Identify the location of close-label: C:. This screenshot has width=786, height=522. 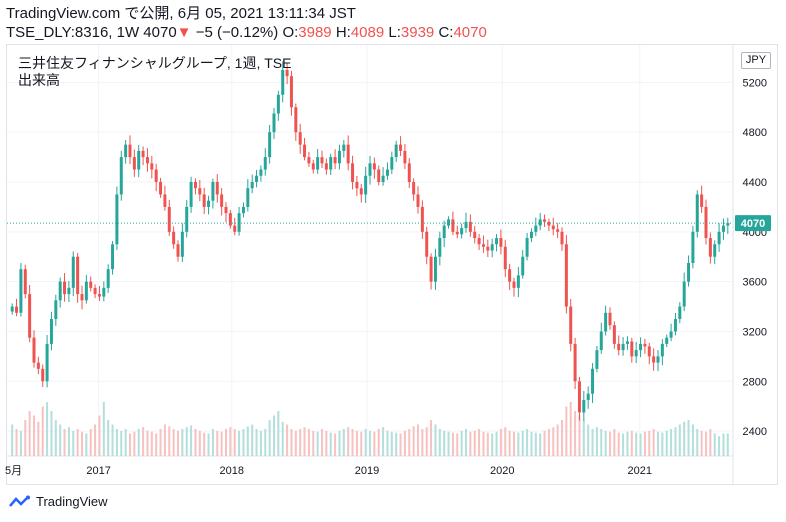
(446, 32).